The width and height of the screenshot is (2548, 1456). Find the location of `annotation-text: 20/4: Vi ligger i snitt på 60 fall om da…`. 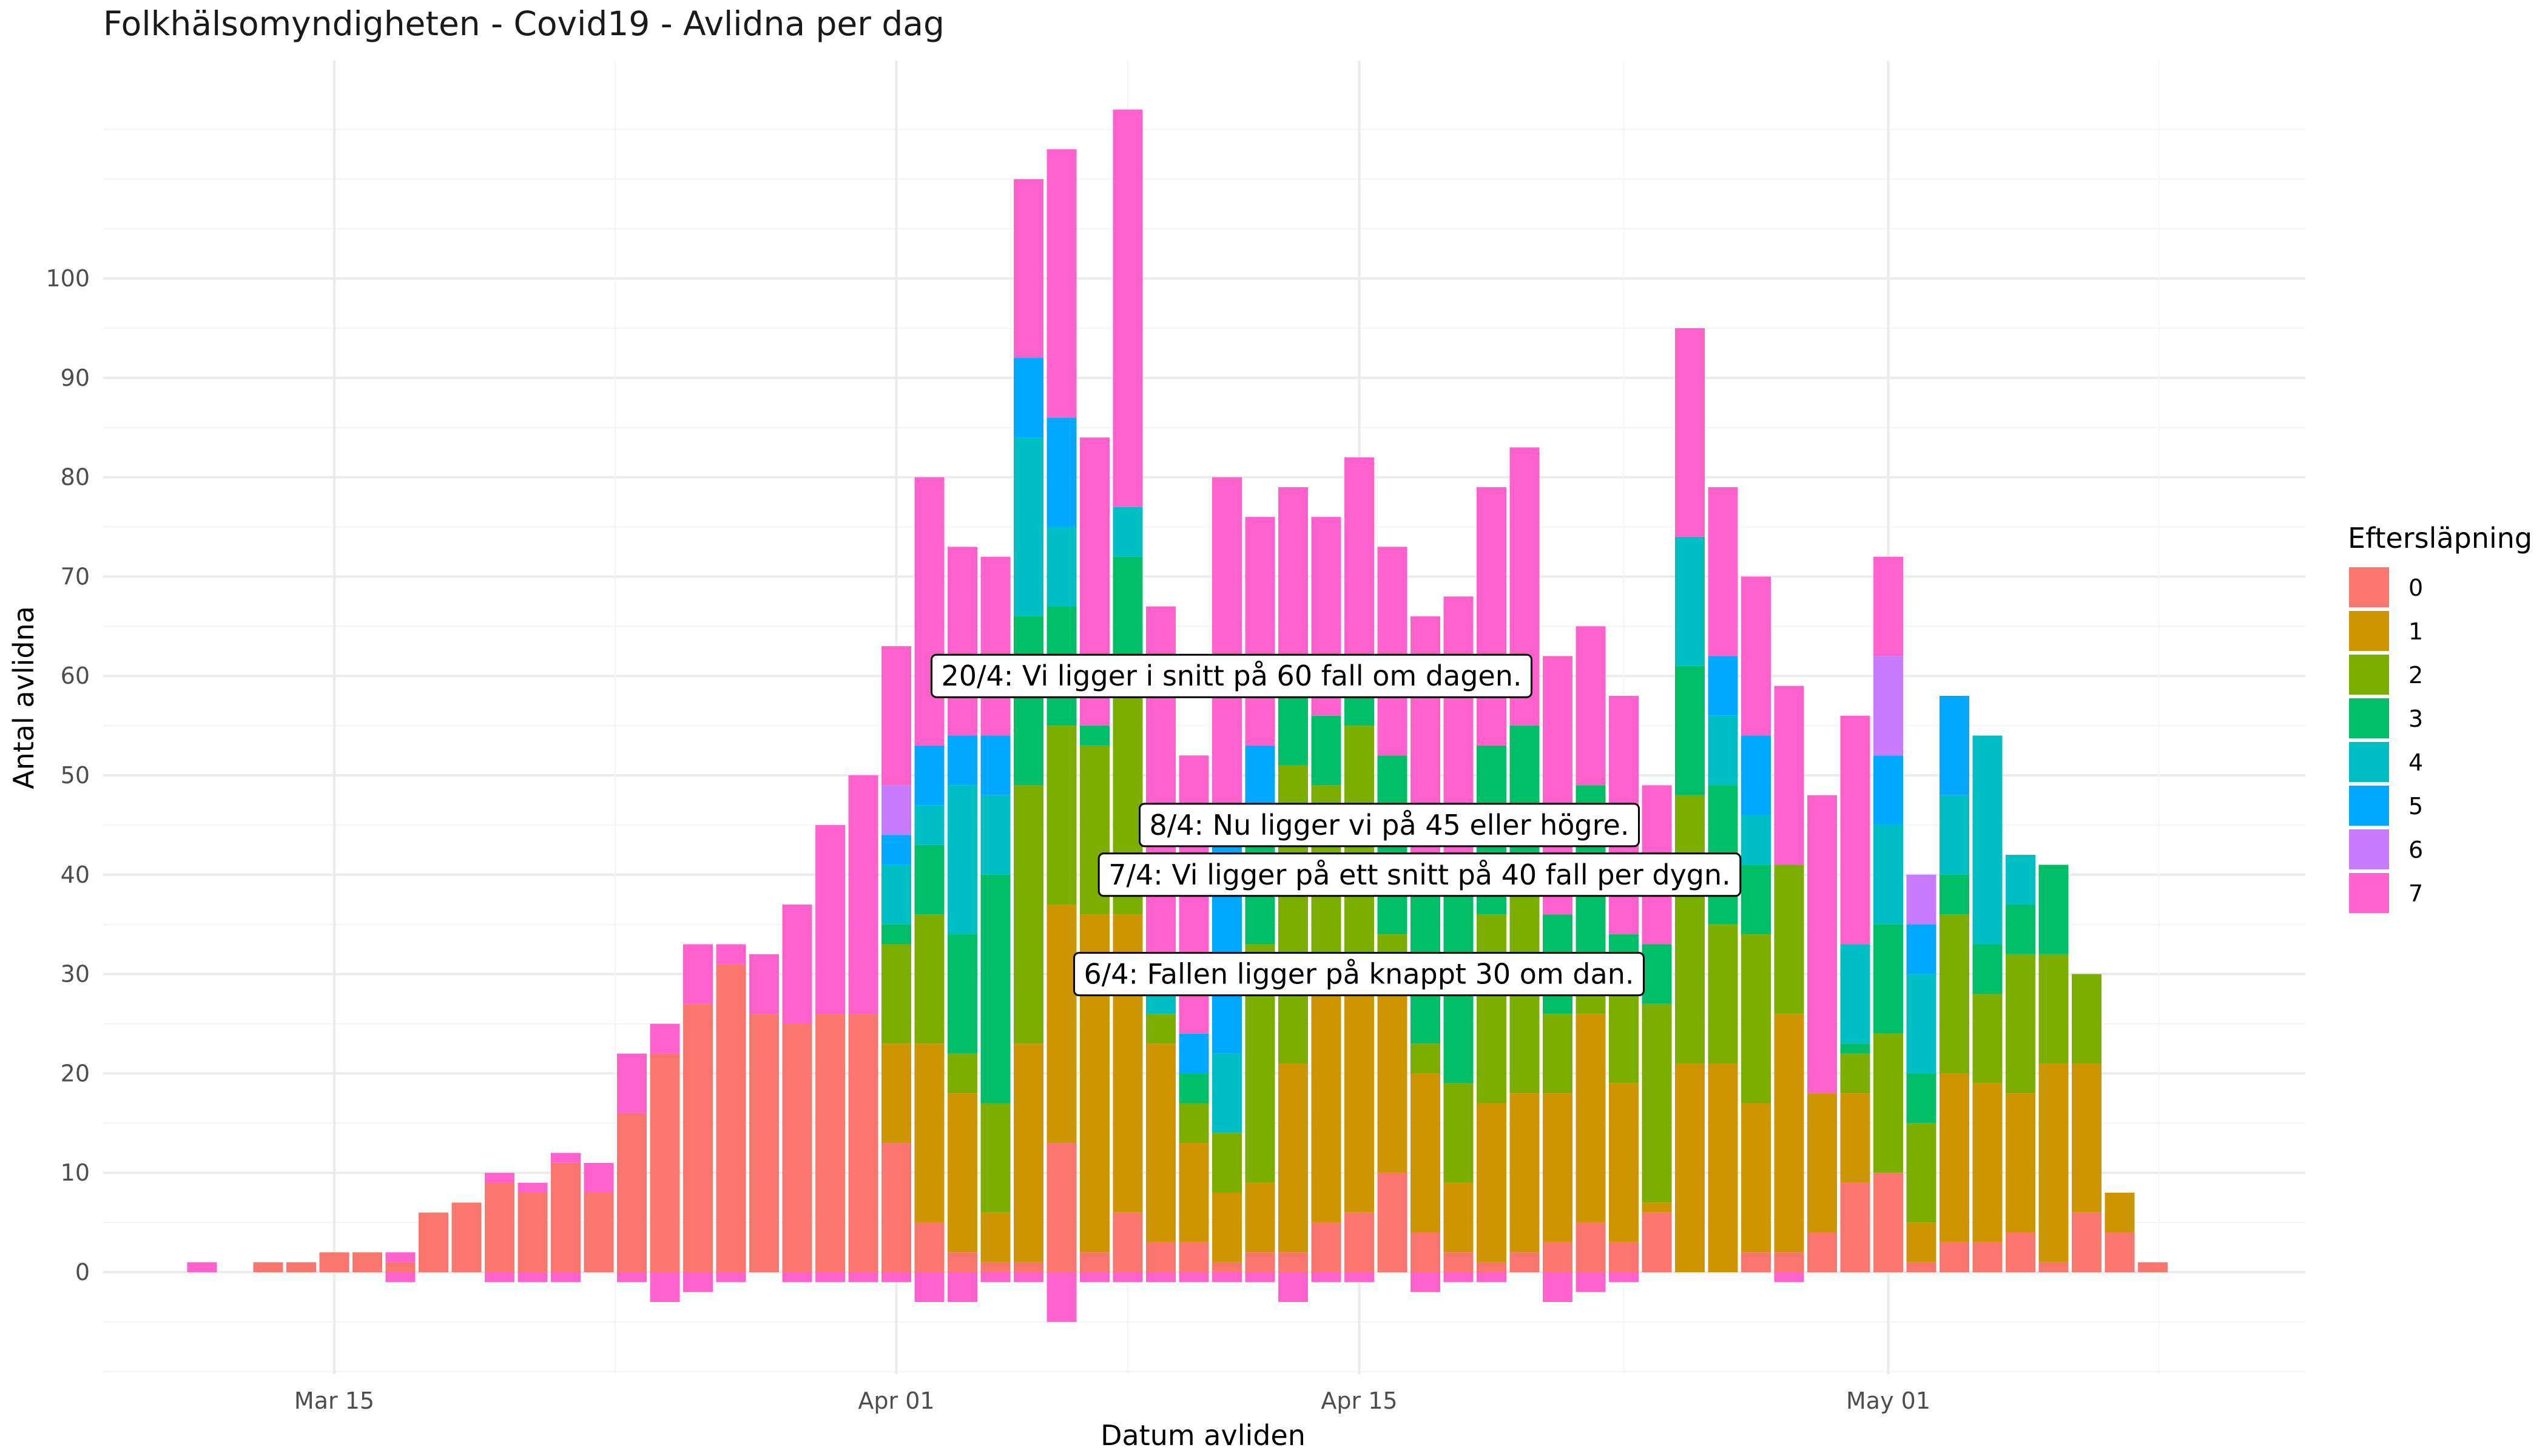

annotation-text: 20/4: Vi ligger i snitt på 60 fall om da… is located at coordinates (1231, 675).